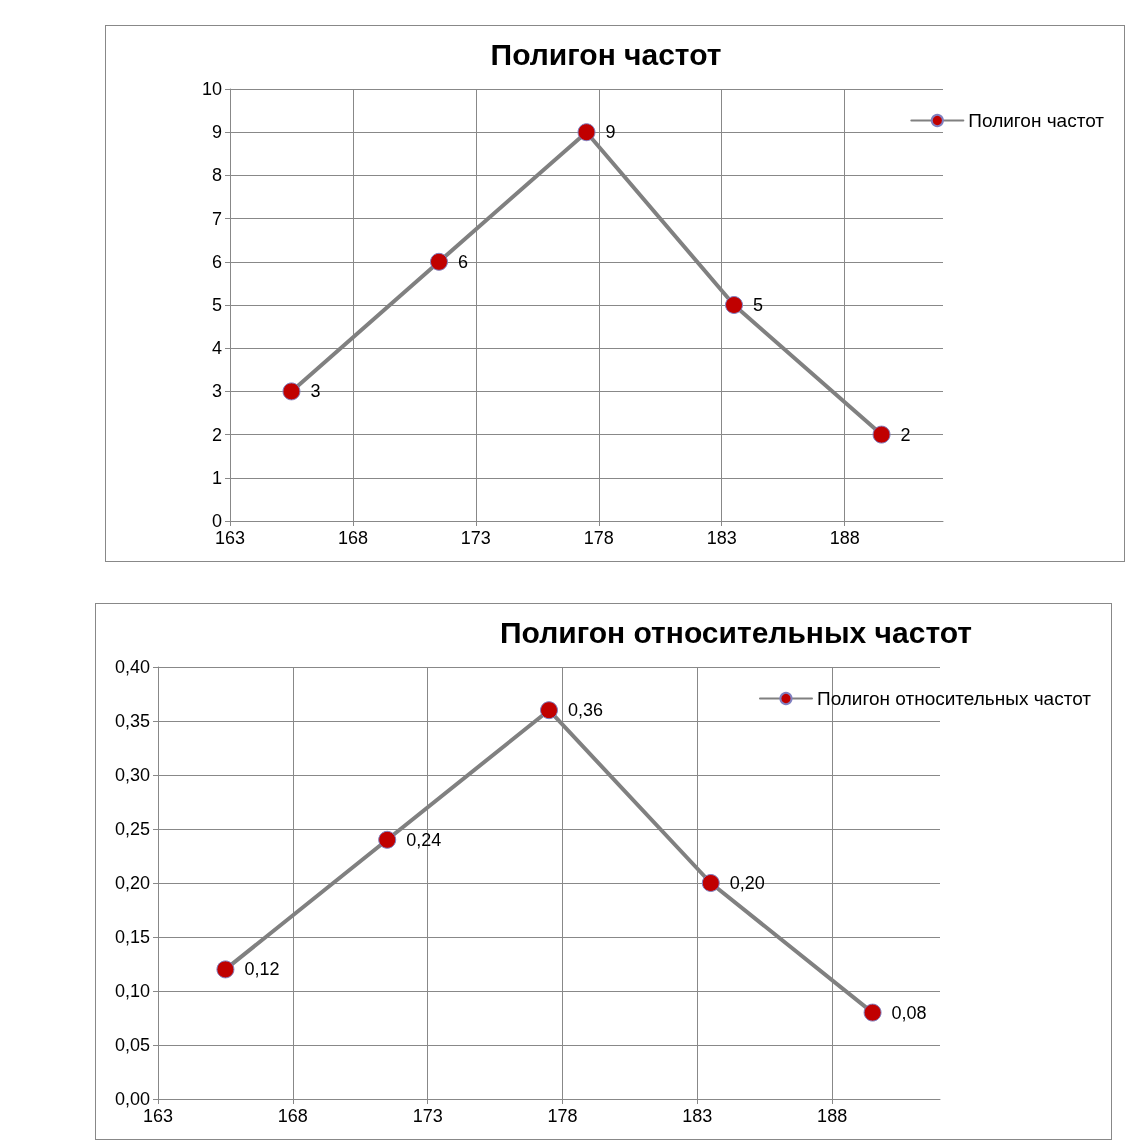 The image size is (1125, 1144). Describe the element at coordinates (216, 175) in the screenshot. I see `y-tick-label: 8` at that location.